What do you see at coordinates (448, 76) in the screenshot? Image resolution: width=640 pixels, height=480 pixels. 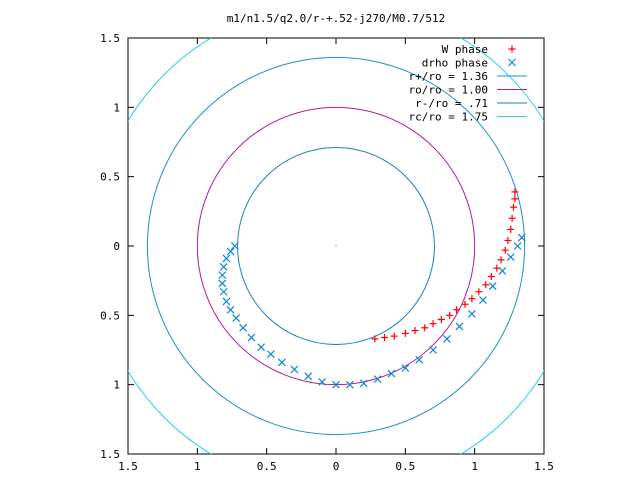 I see `legend-label: r+/ro = 1.36` at bounding box center [448, 76].